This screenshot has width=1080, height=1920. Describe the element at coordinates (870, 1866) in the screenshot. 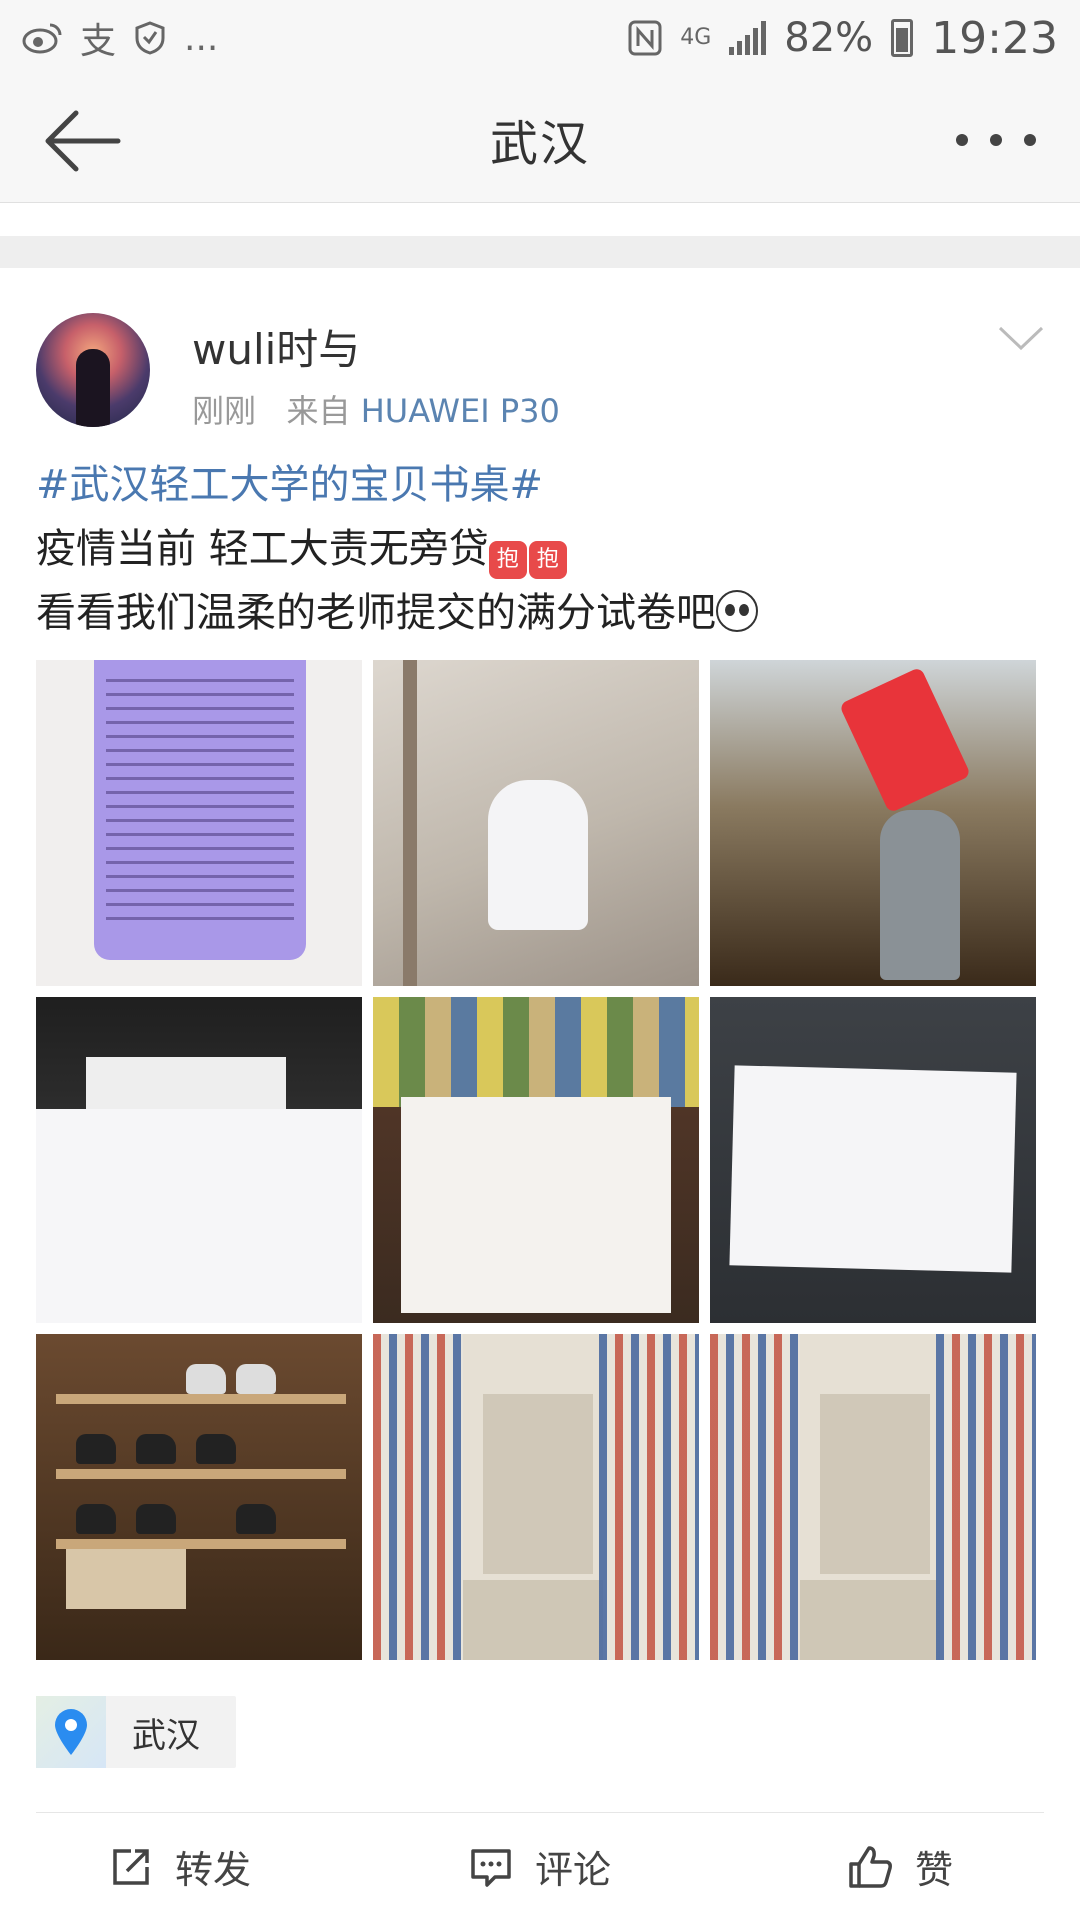

I see `thumbs-up-icon` at that location.